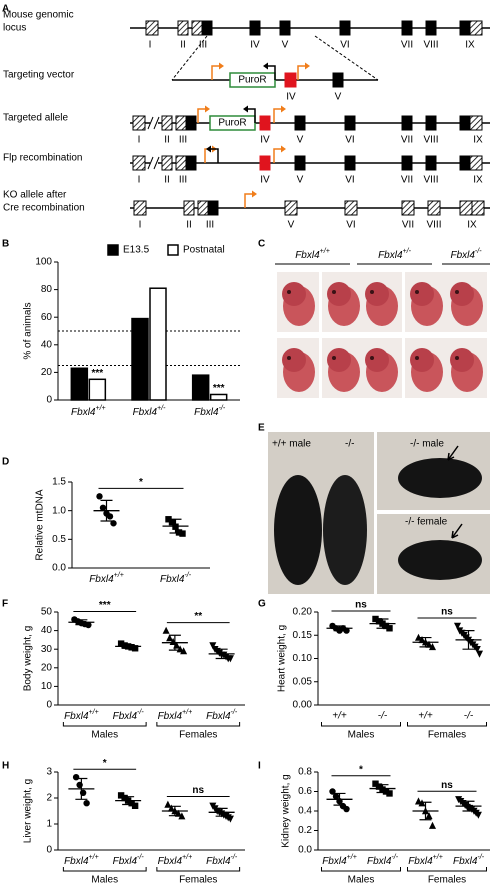 The width and height of the screenshot is (495, 887). What do you see at coordinates (149, 411) in the screenshot?
I see `x-tick-label: Fbxl4+/-` at bounding box center [149, 411].